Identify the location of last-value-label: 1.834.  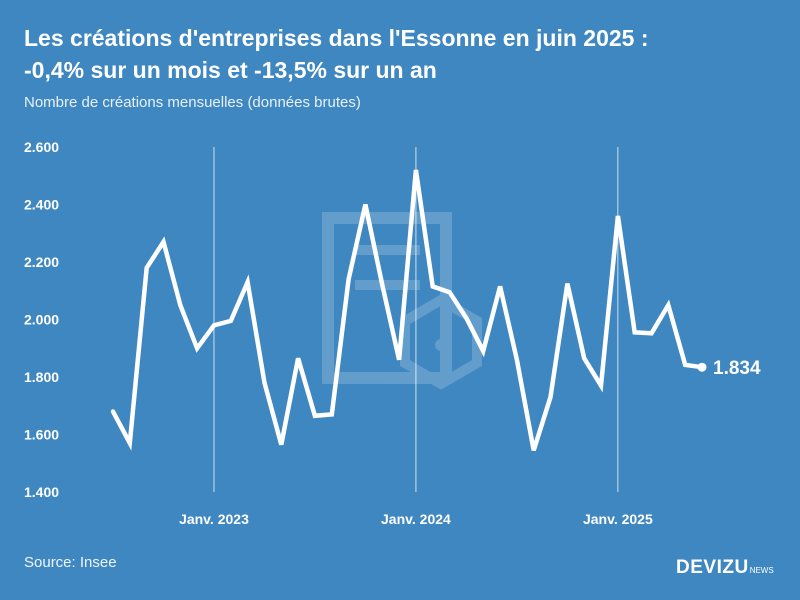
(737, 368).